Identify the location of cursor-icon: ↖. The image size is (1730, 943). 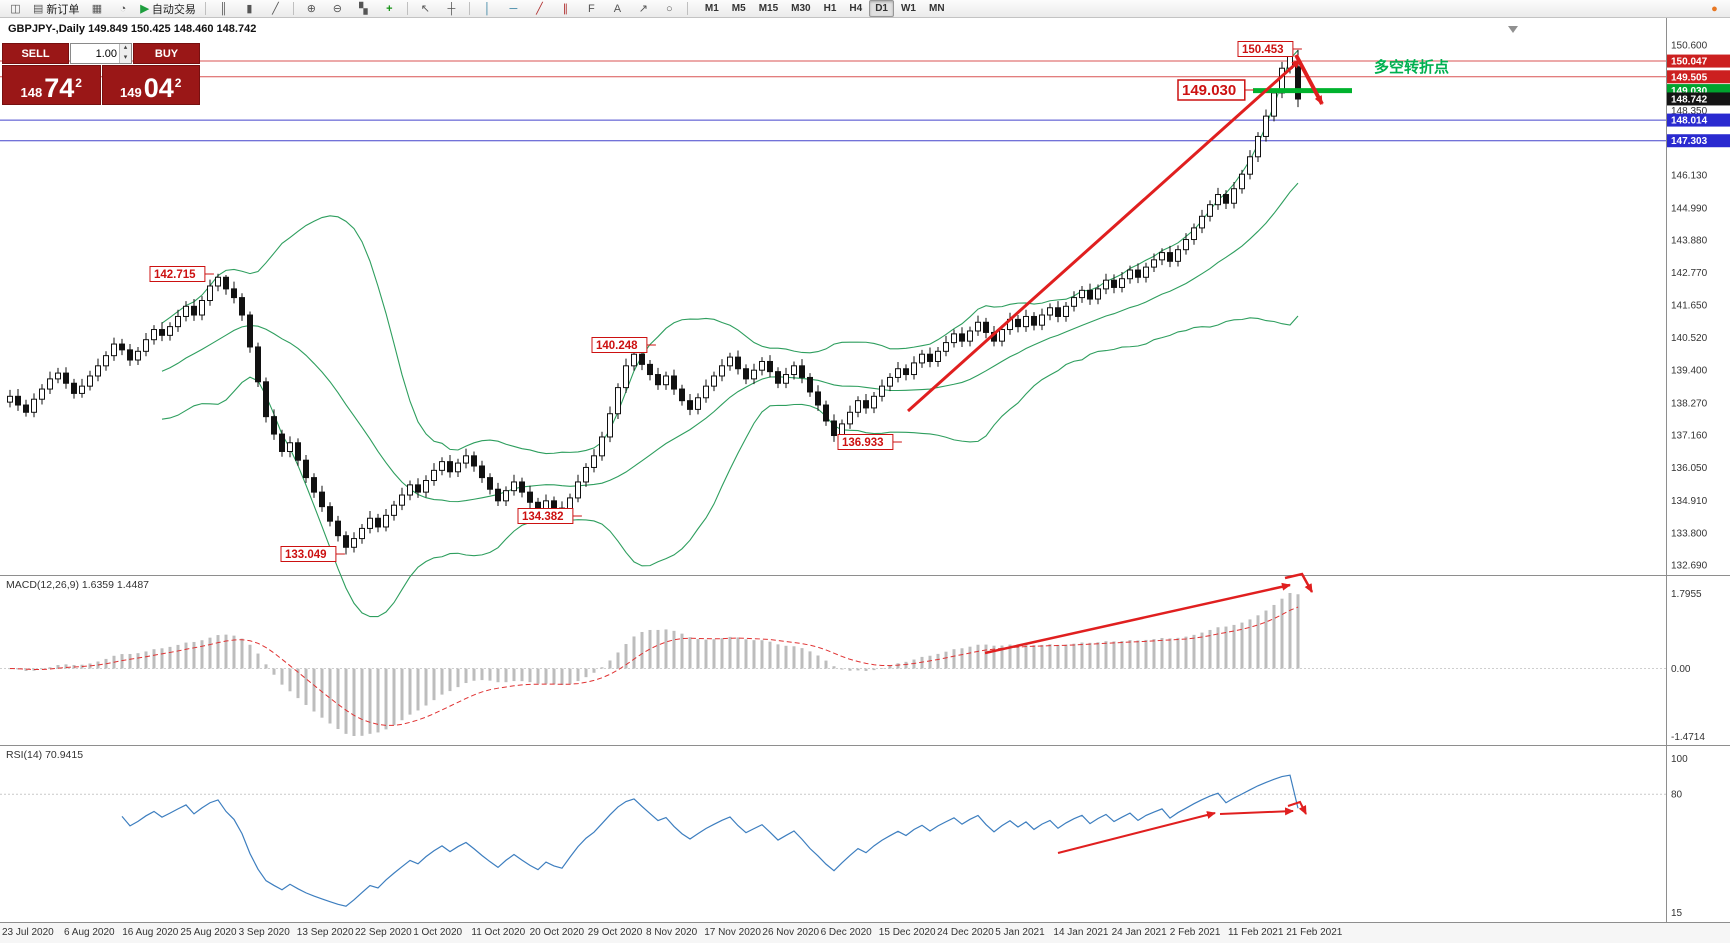
(425, 8).